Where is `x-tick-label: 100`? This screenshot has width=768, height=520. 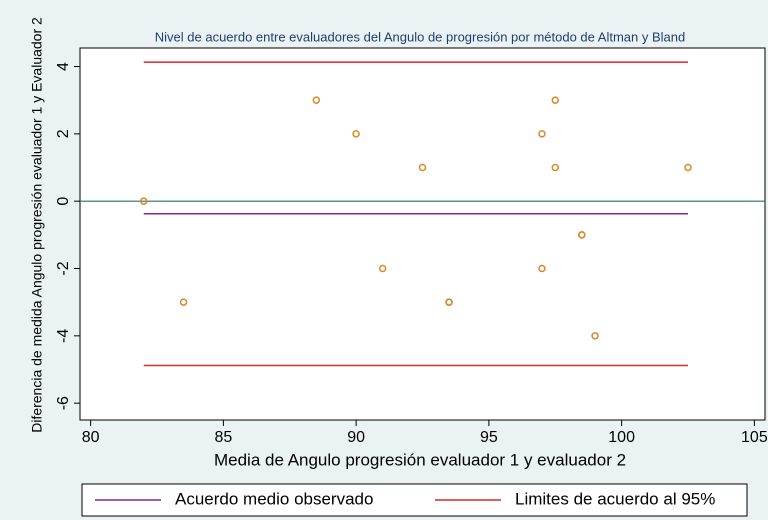
x-tick-label: 100 is located at coordinates (621, 437).